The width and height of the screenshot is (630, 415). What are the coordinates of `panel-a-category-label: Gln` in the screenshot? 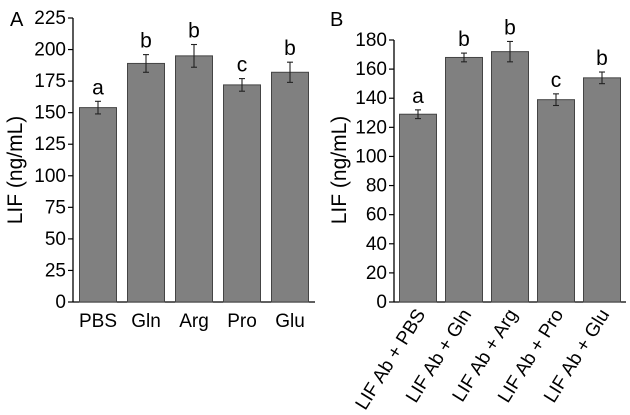 It's located at (146, 321).